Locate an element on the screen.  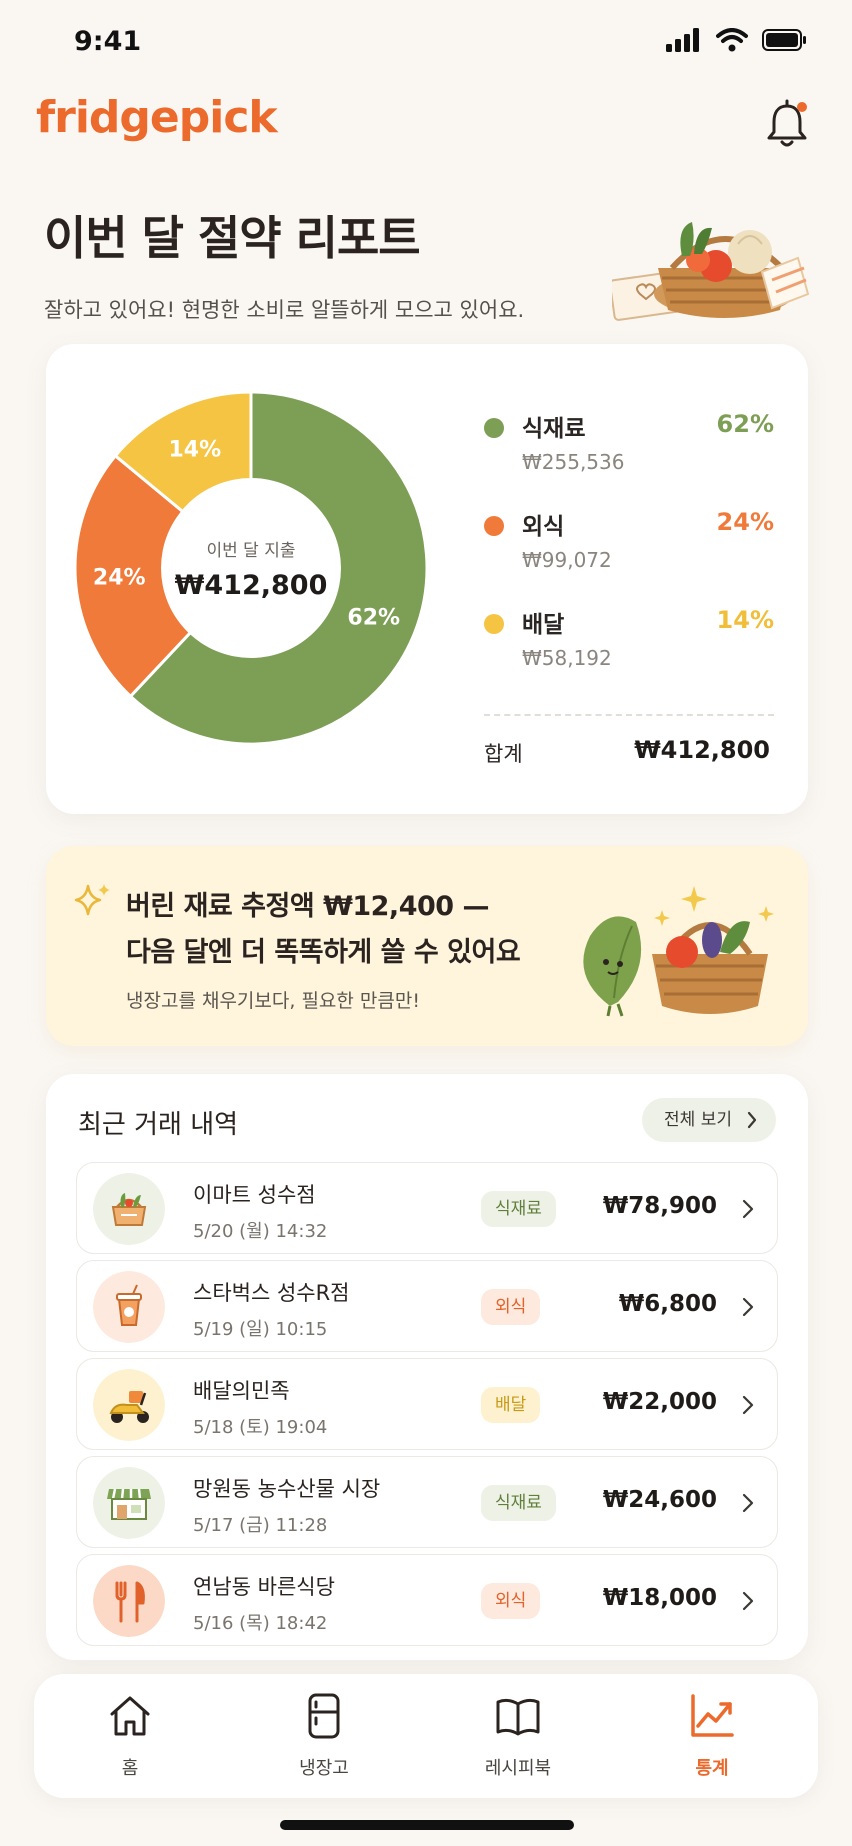
transaction-date: 5/16 (목) 18:42 is located at coordinates (260, 1623).